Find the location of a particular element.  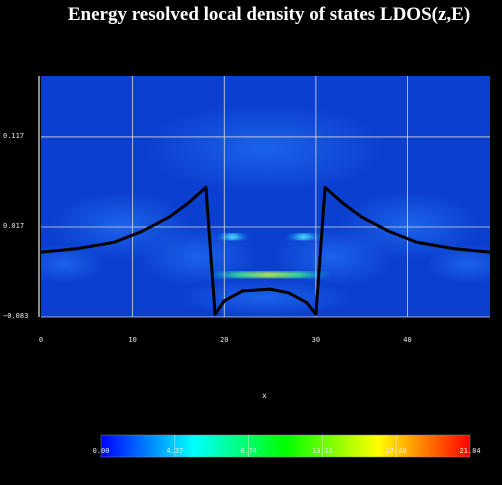

x-axis-label: x is located at coordinates (264, 395).